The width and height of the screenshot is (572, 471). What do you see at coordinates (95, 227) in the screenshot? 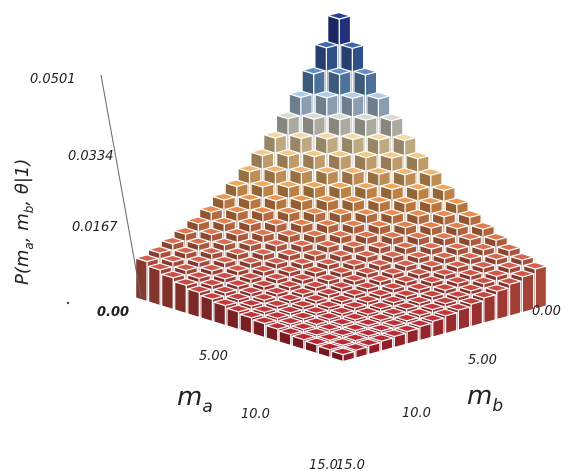
I see `z-tick-label: 0.0167` at bounding box center [95, 227].